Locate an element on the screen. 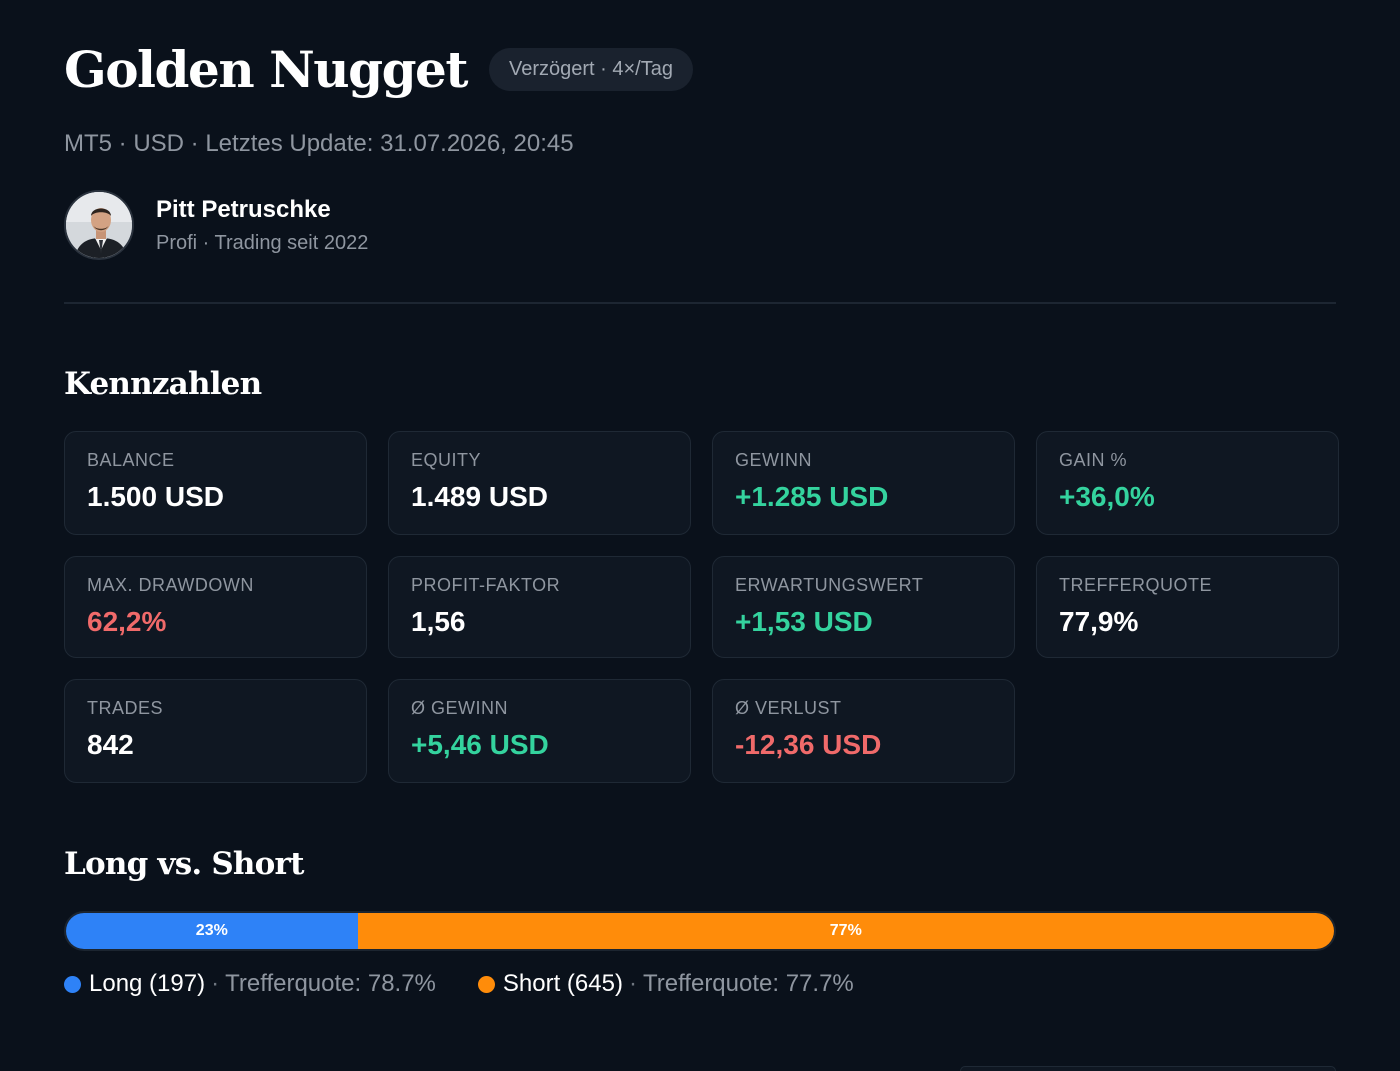 Image resolution: width=1400 pixels, height=1071 pixels. metric-label: GEWINN is located at coordinates (773, 460).